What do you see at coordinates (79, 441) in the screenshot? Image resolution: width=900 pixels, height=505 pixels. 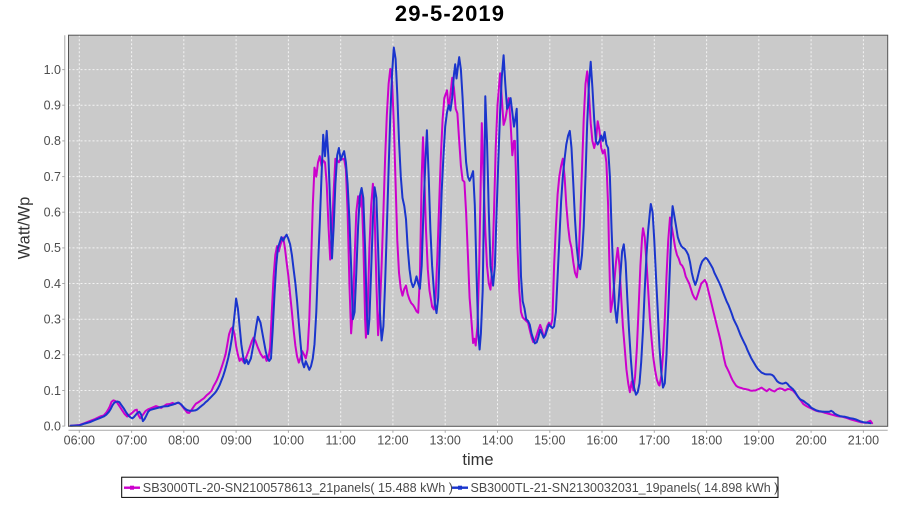 I see `svg-text: 06:00` at bounding box center [79, 441].